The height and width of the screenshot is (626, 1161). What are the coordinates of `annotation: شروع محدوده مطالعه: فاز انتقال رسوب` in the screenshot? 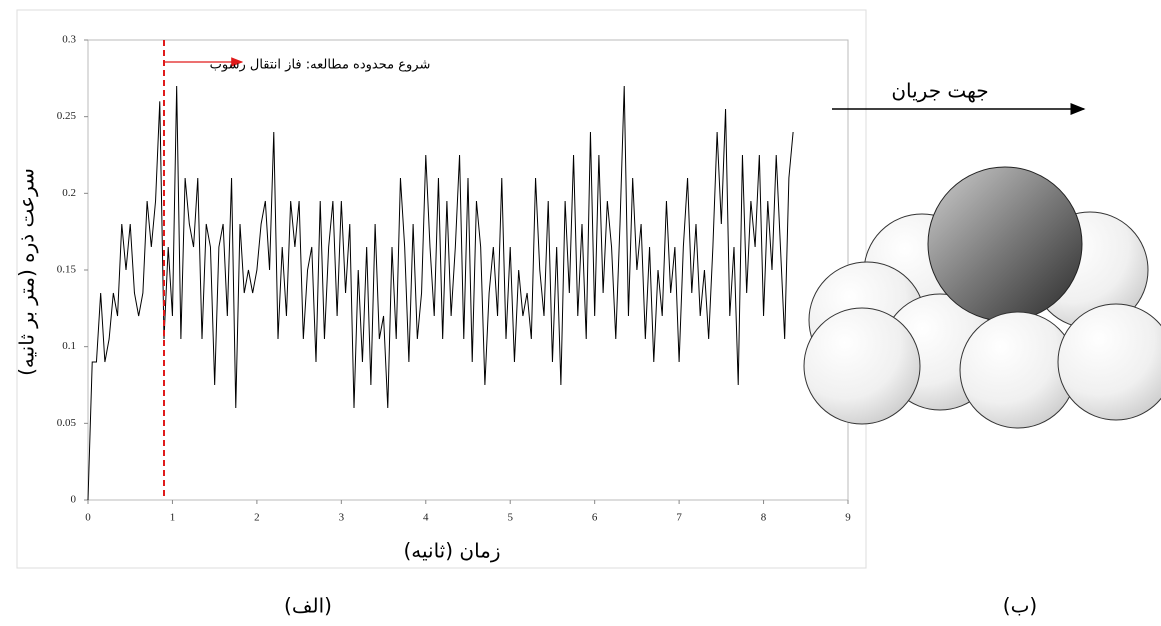 It's located at (320, 65).